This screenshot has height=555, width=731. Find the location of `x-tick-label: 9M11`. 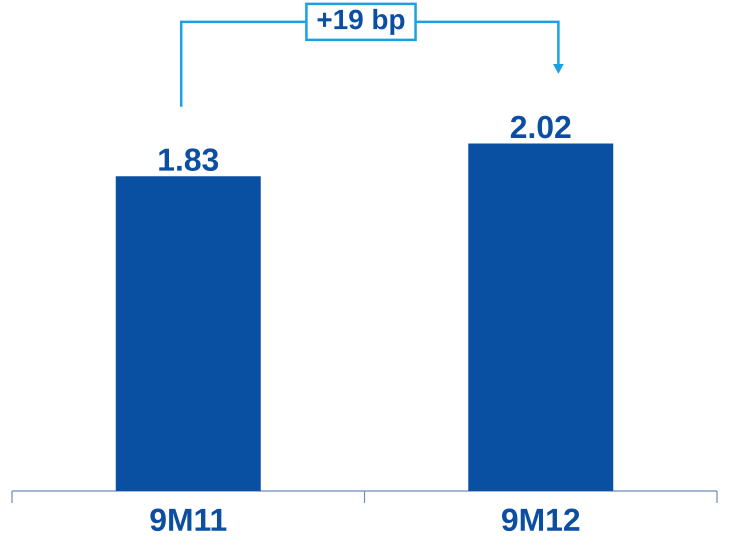

x-tick-label: 9M11 is located at coordinates (188, 520).